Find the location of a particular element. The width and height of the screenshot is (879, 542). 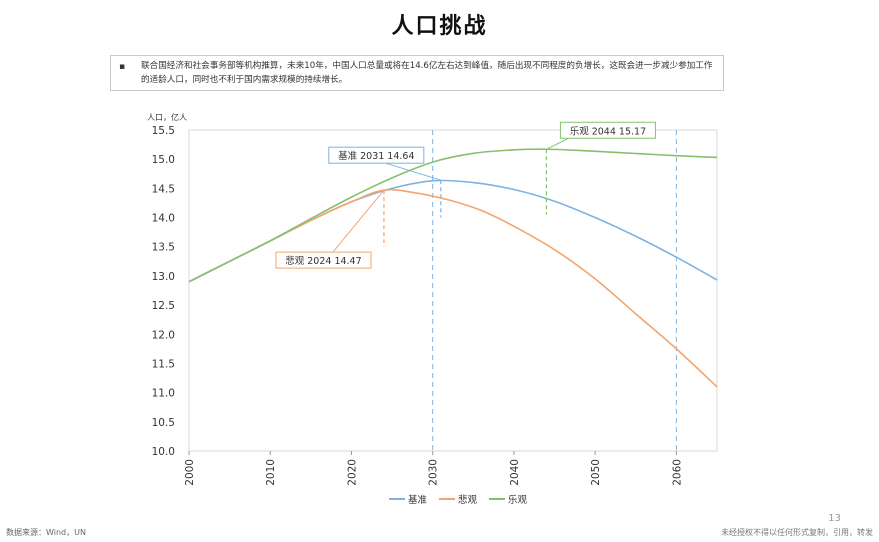

x-tick-label: 2040 is located at coordinates (515, 472).